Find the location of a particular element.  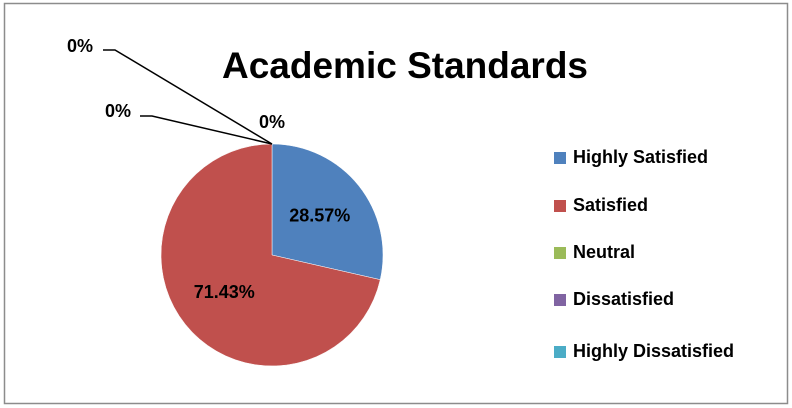

pie-slice is located at coordinates (327, 211).